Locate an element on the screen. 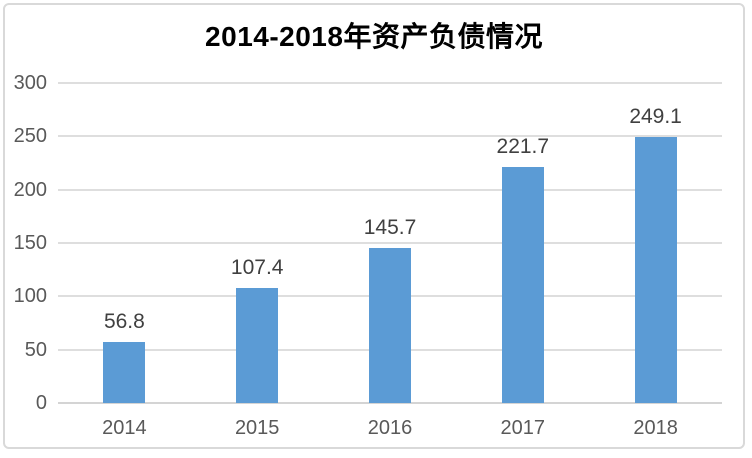 Image resolution: width=752 pixels, height=458 pixels. bar-value-label: 249.1 is located at coordinates (655, 117).